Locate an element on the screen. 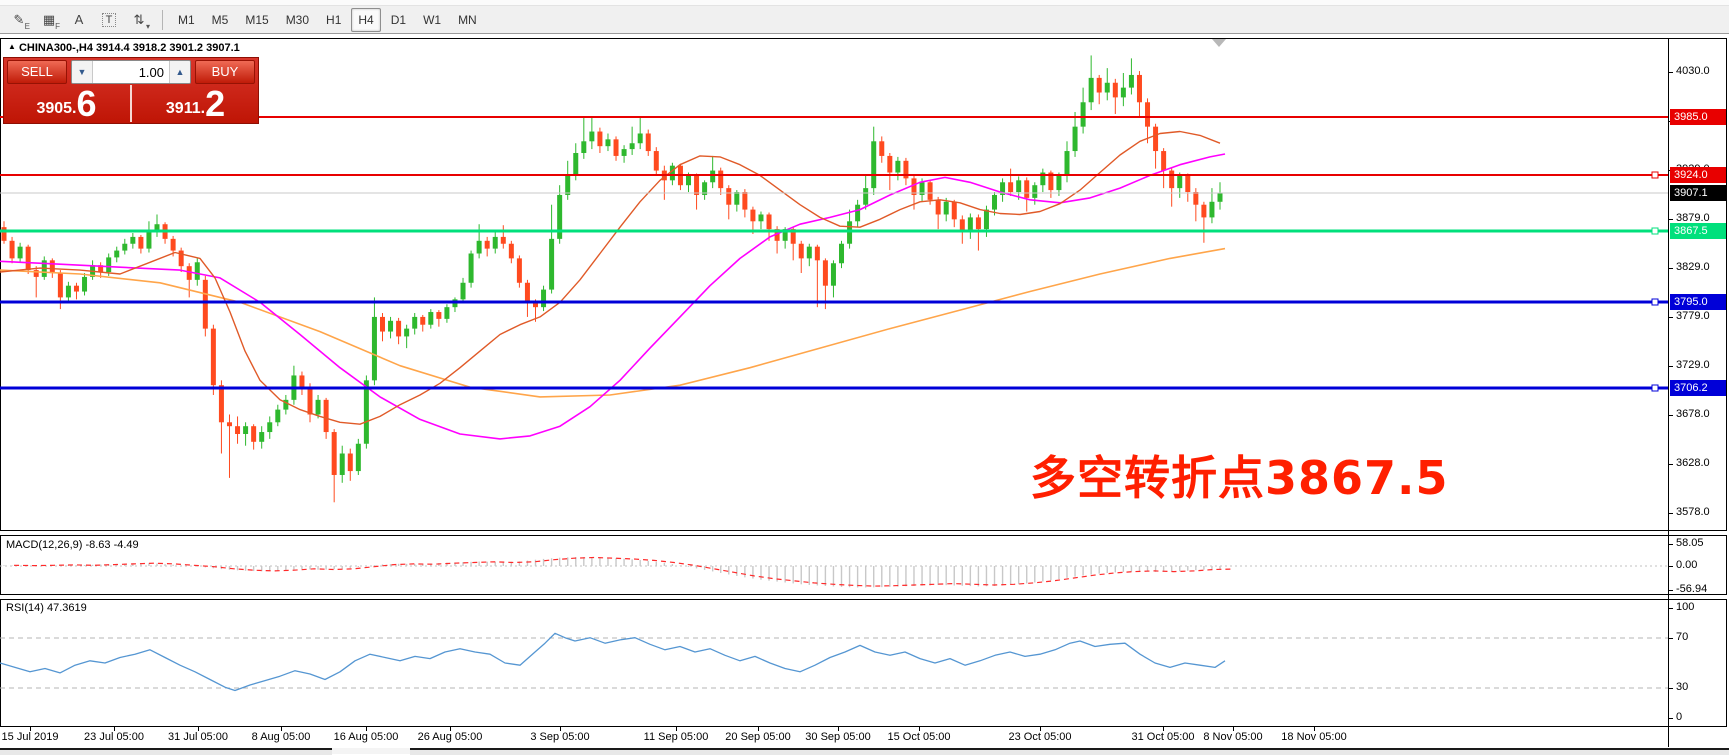 The width and height of the screenshot is (1729, 755). volume-down-button: ▼ is located at coordinates (82, 72).